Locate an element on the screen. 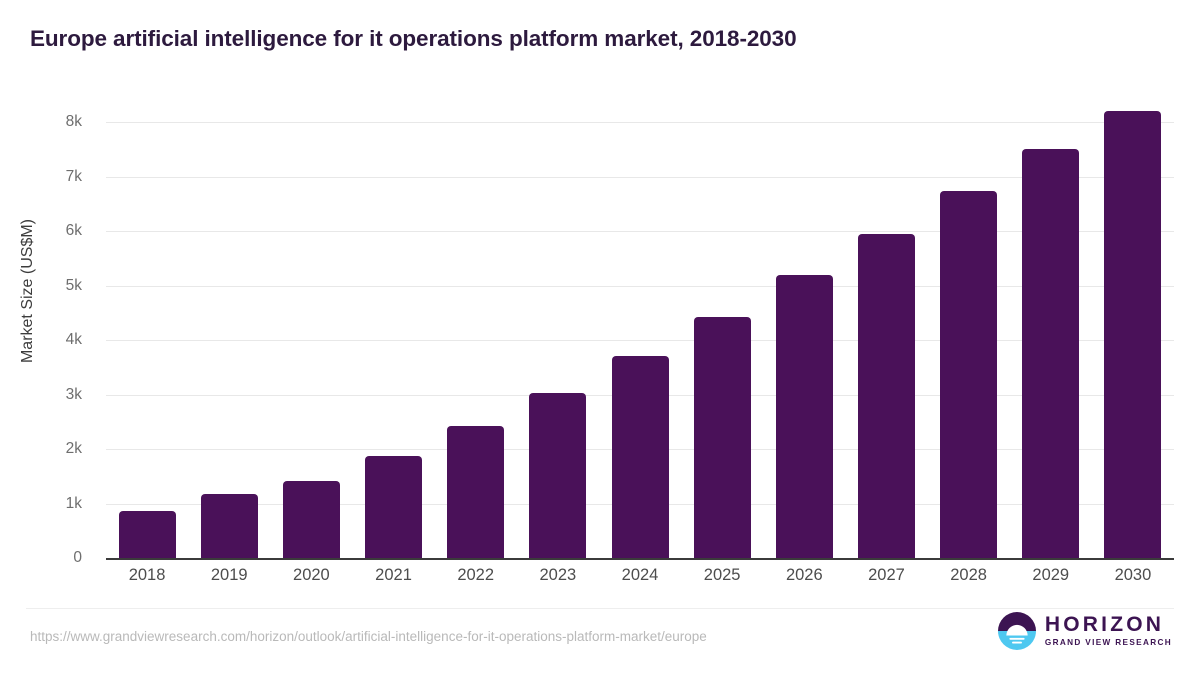  y-axis-tick: 7k is located at coordinates (73, 176).